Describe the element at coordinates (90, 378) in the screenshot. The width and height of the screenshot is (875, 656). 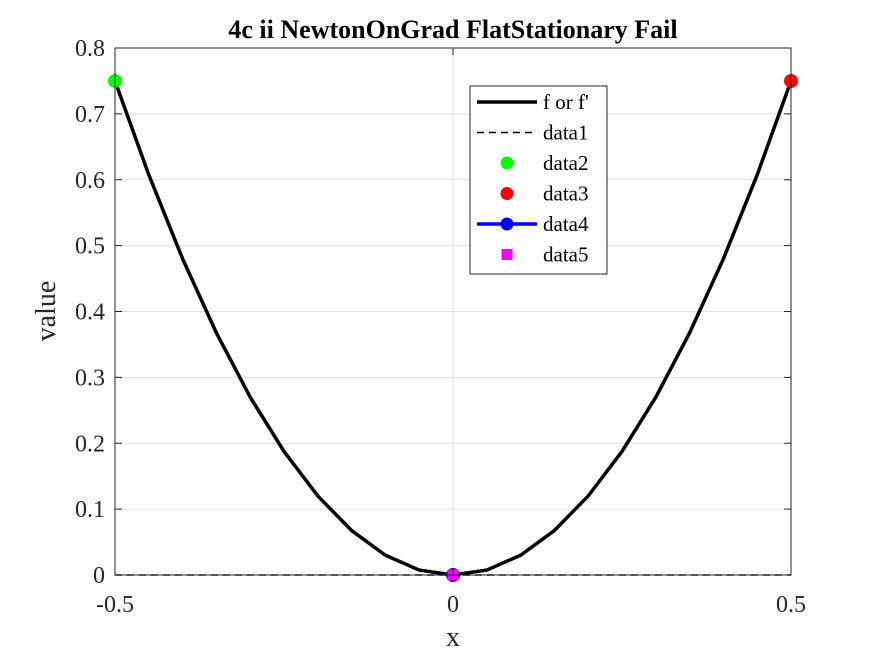
I see `y-tick-label: 0.3` at that location.